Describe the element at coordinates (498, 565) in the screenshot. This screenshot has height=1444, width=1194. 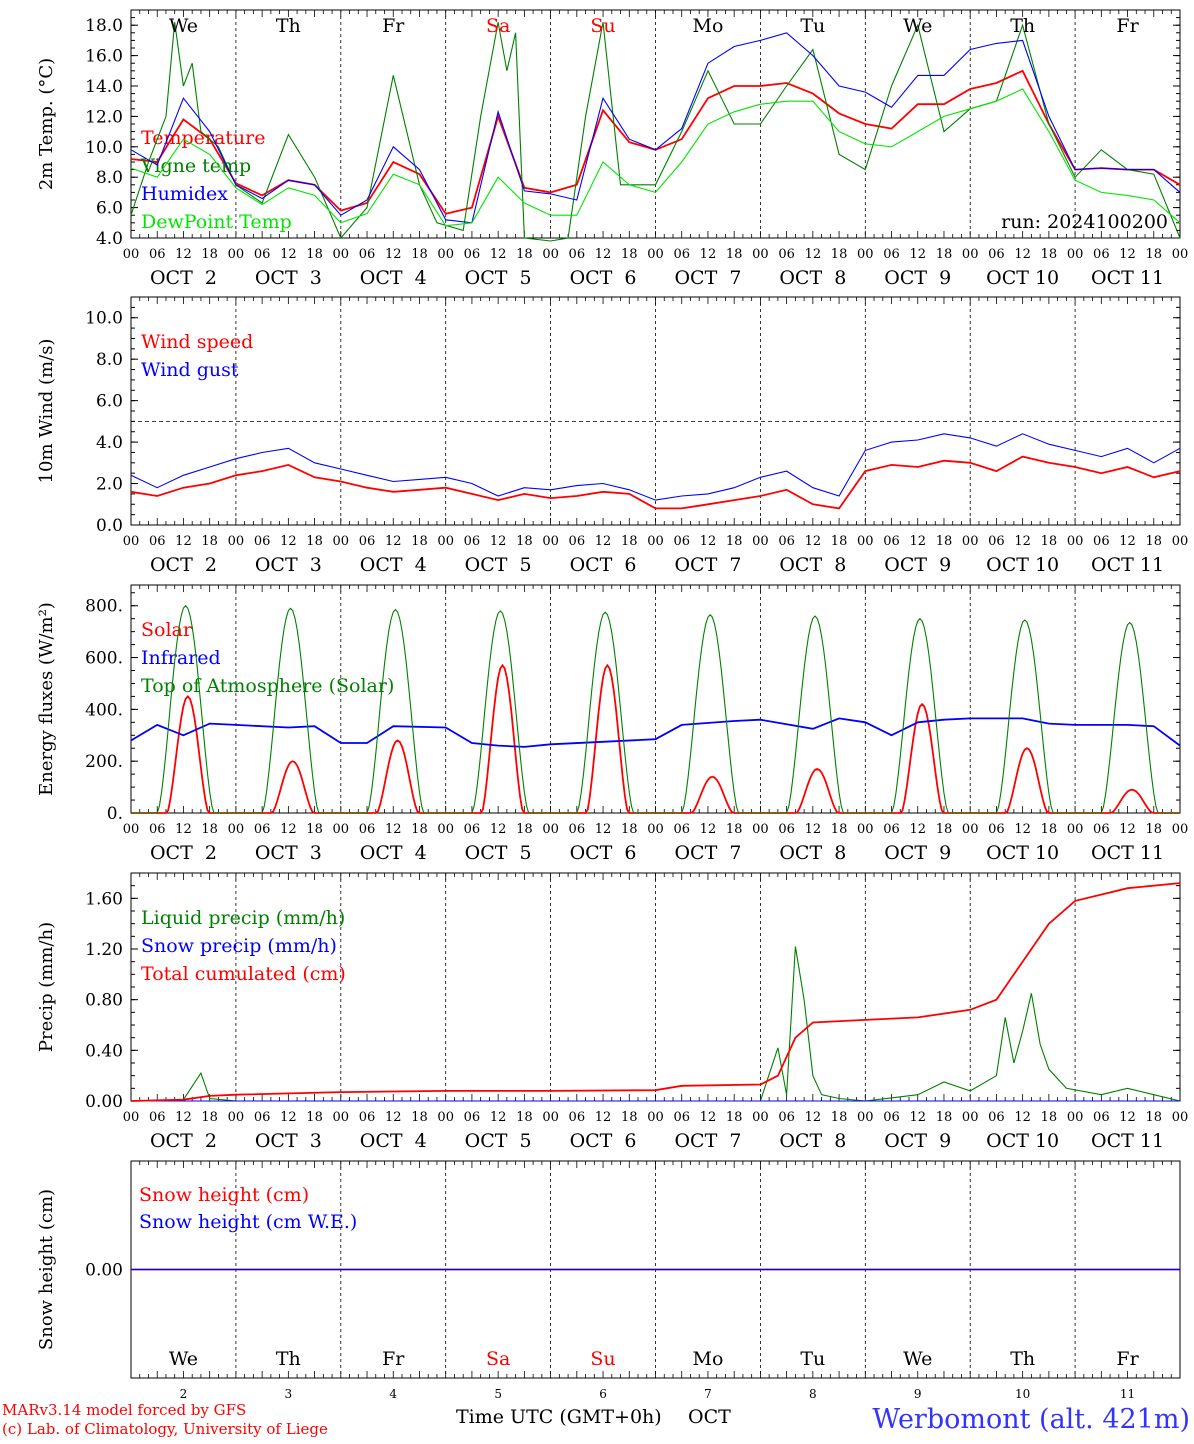
I see `day-label: OCT 5` at that location.